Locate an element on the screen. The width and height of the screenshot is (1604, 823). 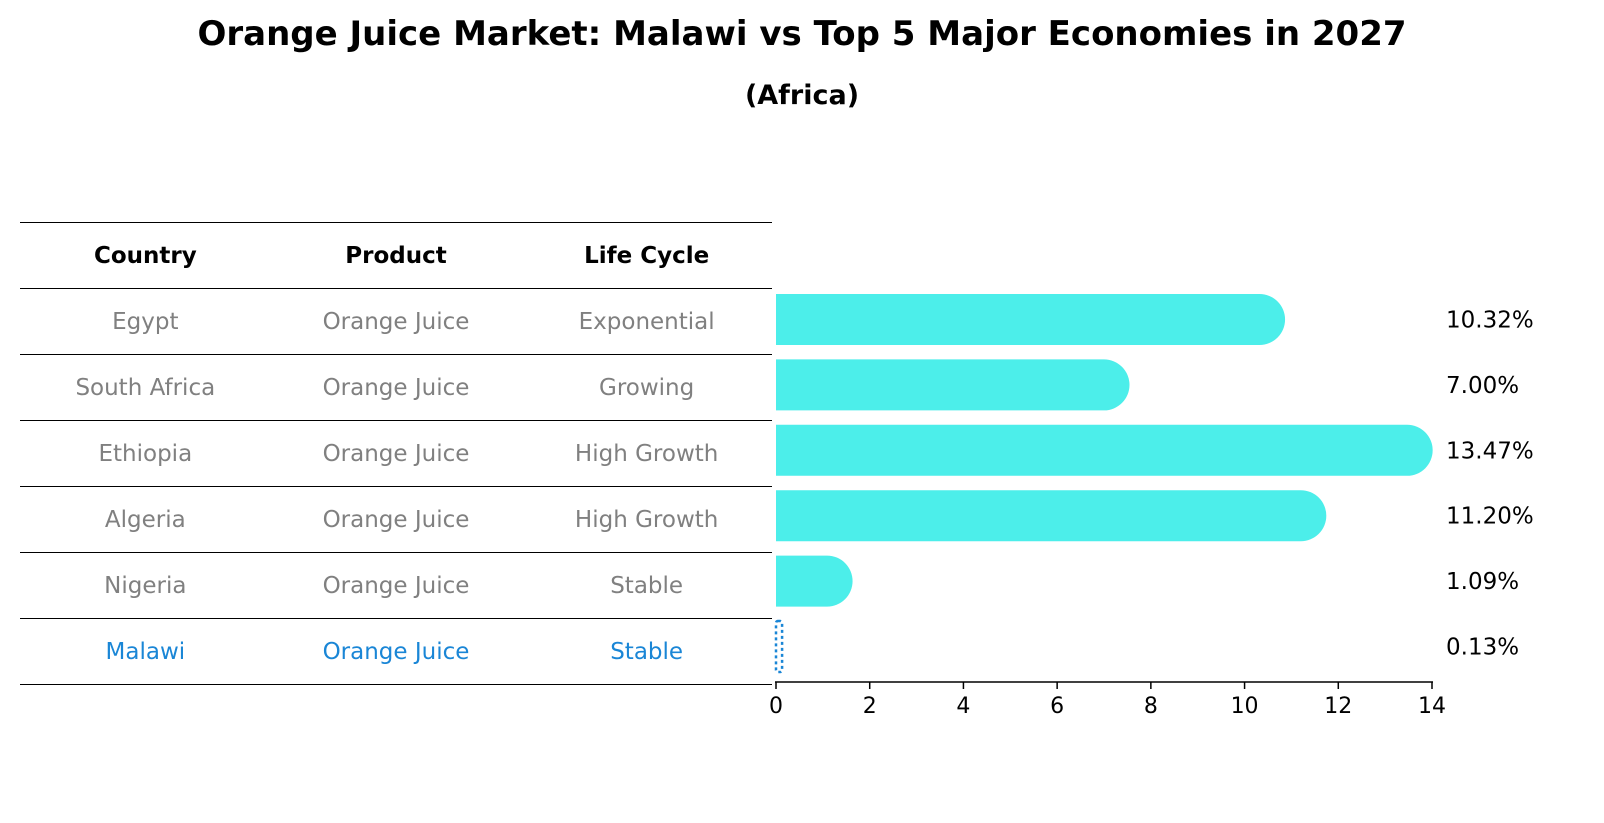
bar-south-africa is located at coordinates (953, 385).